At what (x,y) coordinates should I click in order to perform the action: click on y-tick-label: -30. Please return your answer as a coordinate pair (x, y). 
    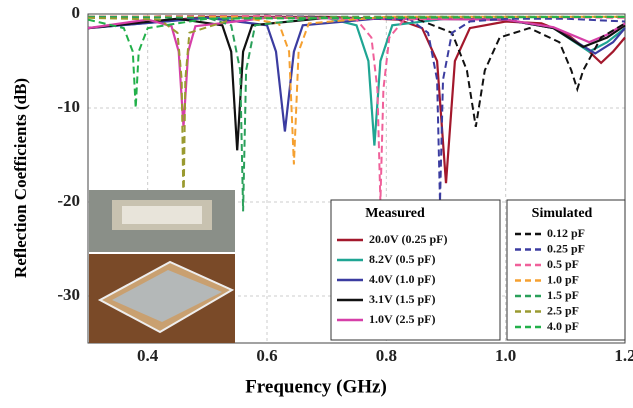
    Looking at the image, I should click on (68, 294).